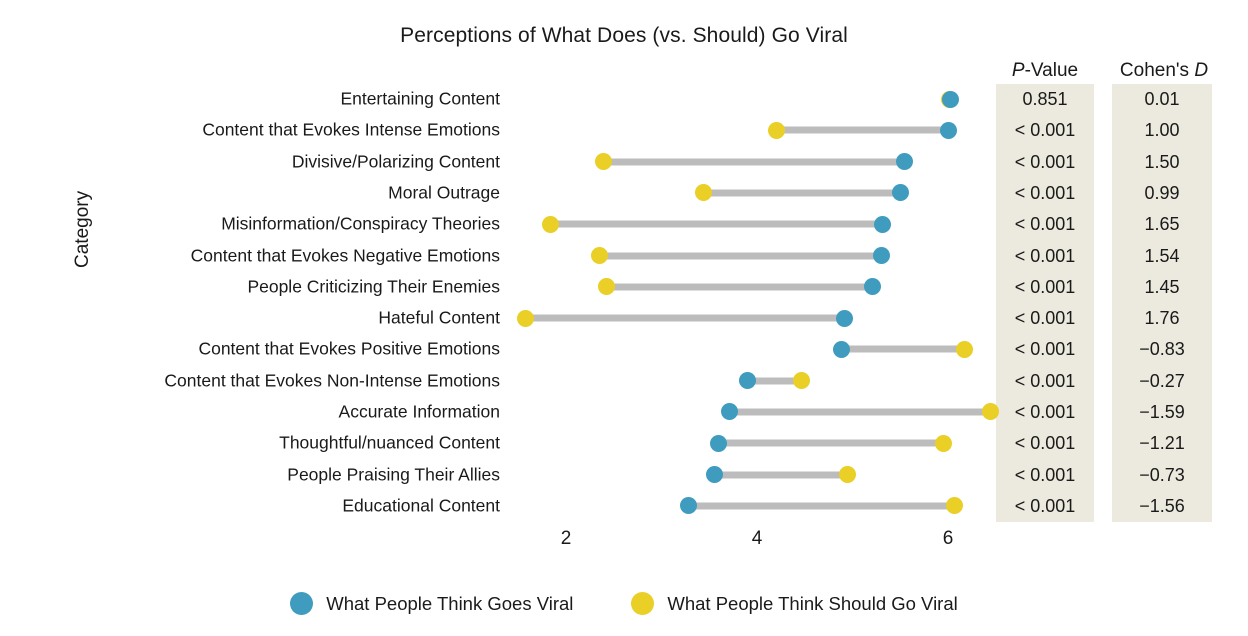 The image size is (1248, 636). I want to click on chart-row: Accurate Information < 0.001 −1.59, so click(624, 412).